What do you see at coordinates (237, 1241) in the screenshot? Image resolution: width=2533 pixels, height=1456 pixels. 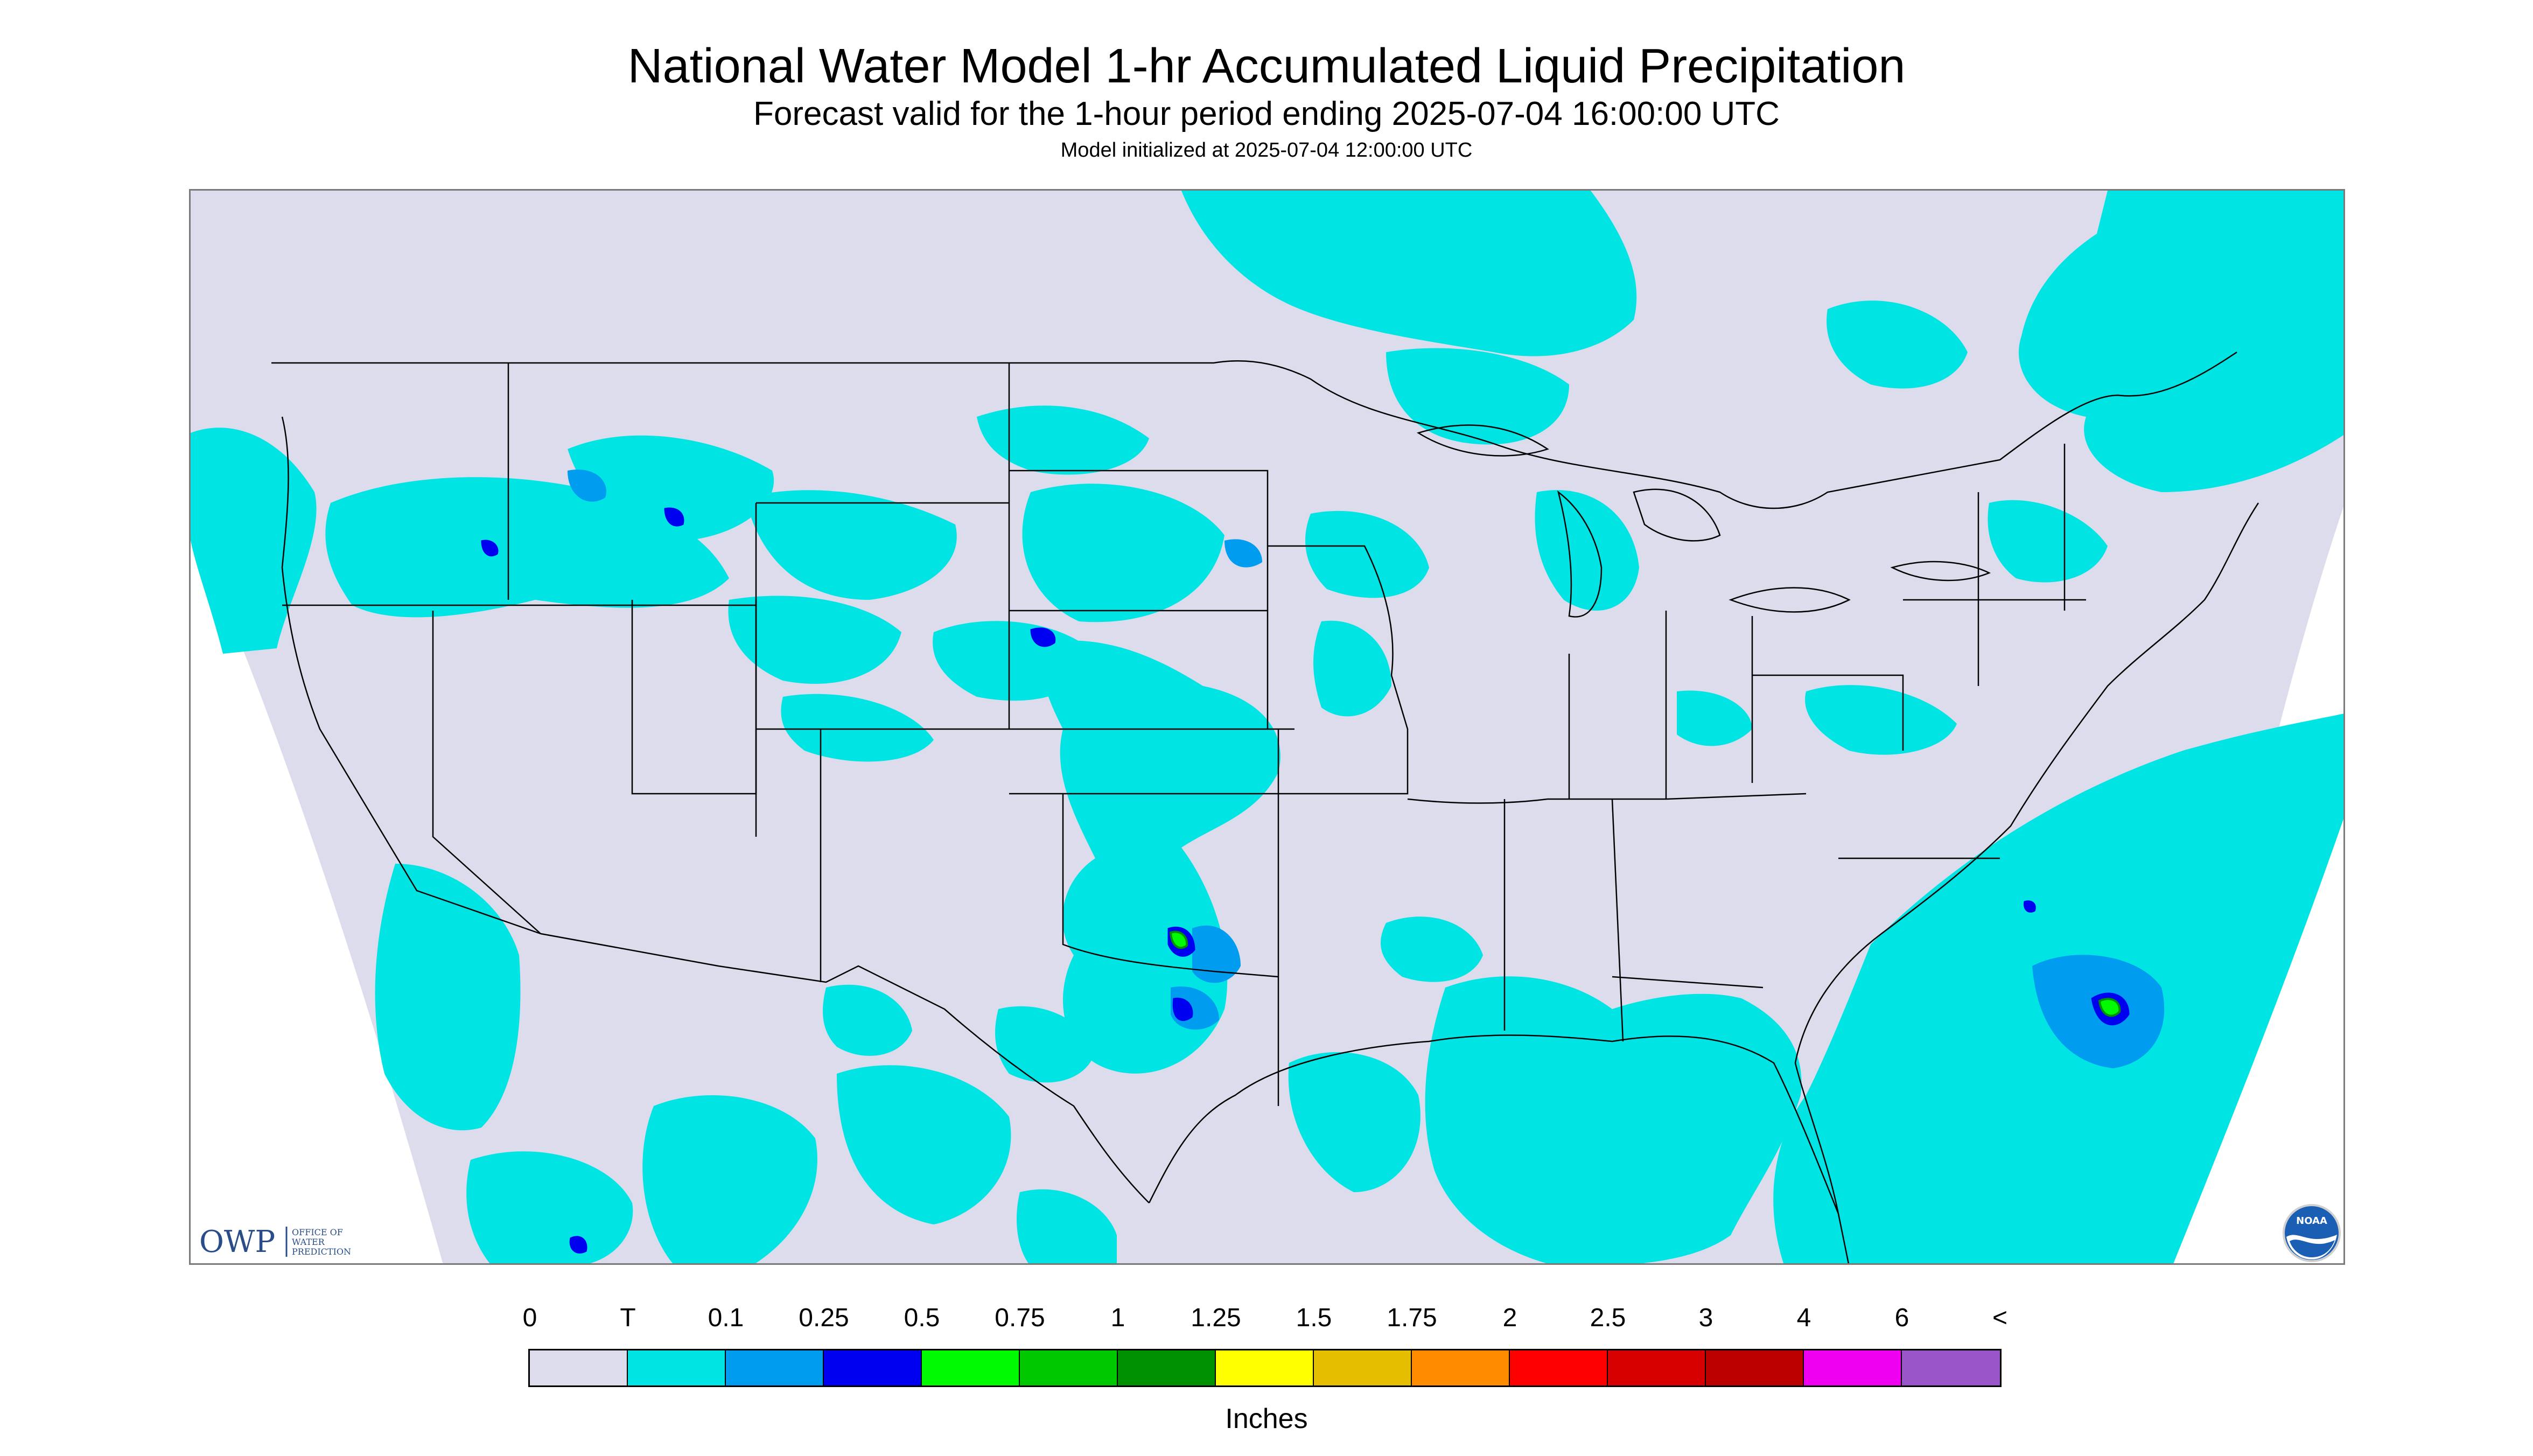 I see `owp-mark: OWP` at bounding box center [237, 1241].